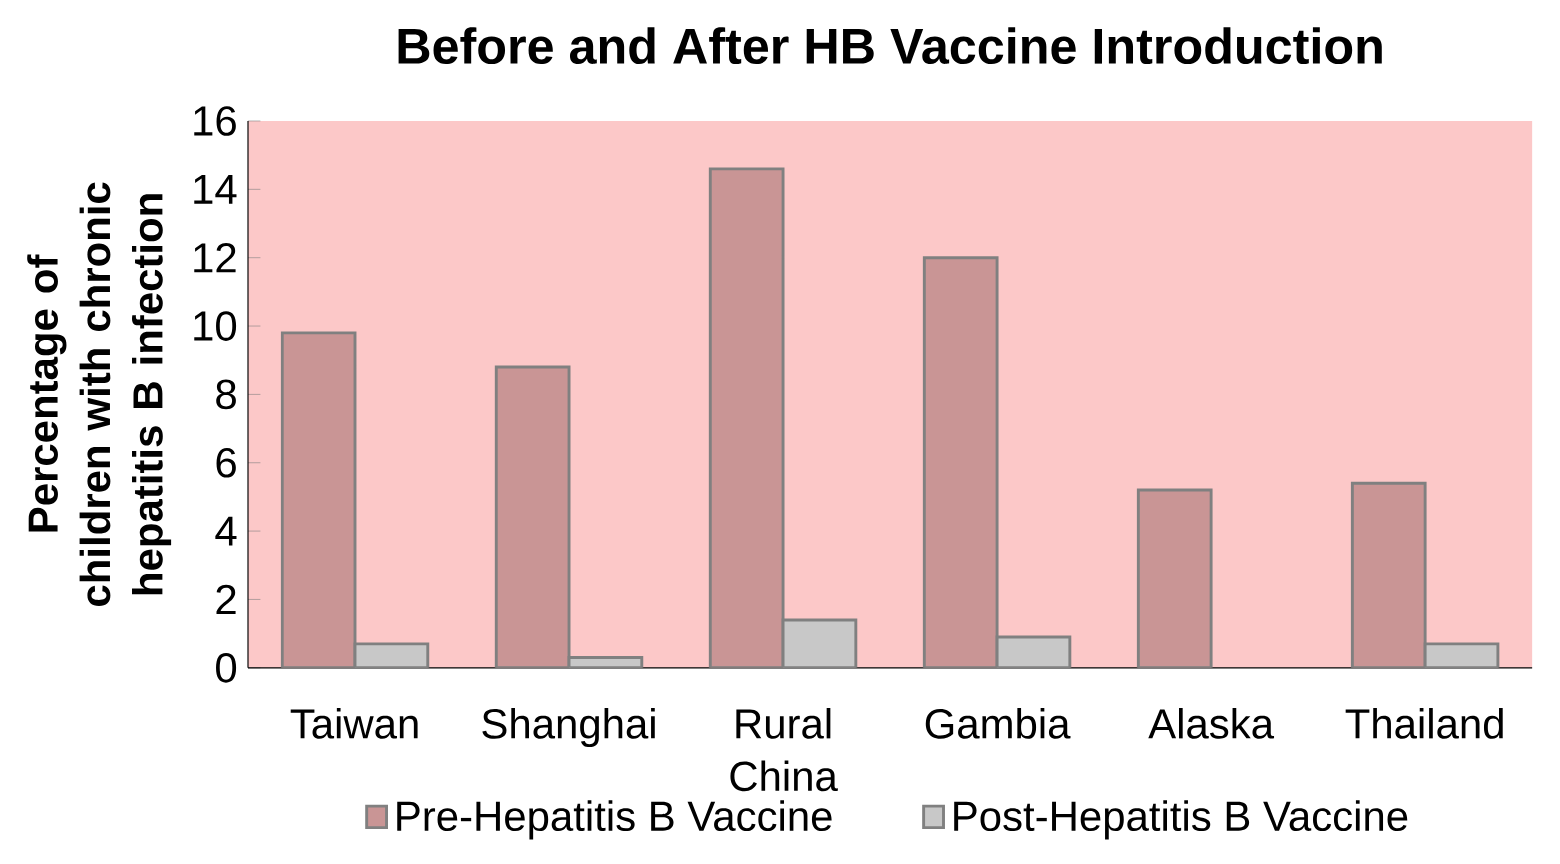 Image resolution: width=1560 pixels, height=864 pixels. I want to click on y-tick-label: 4, so click(226, 531).